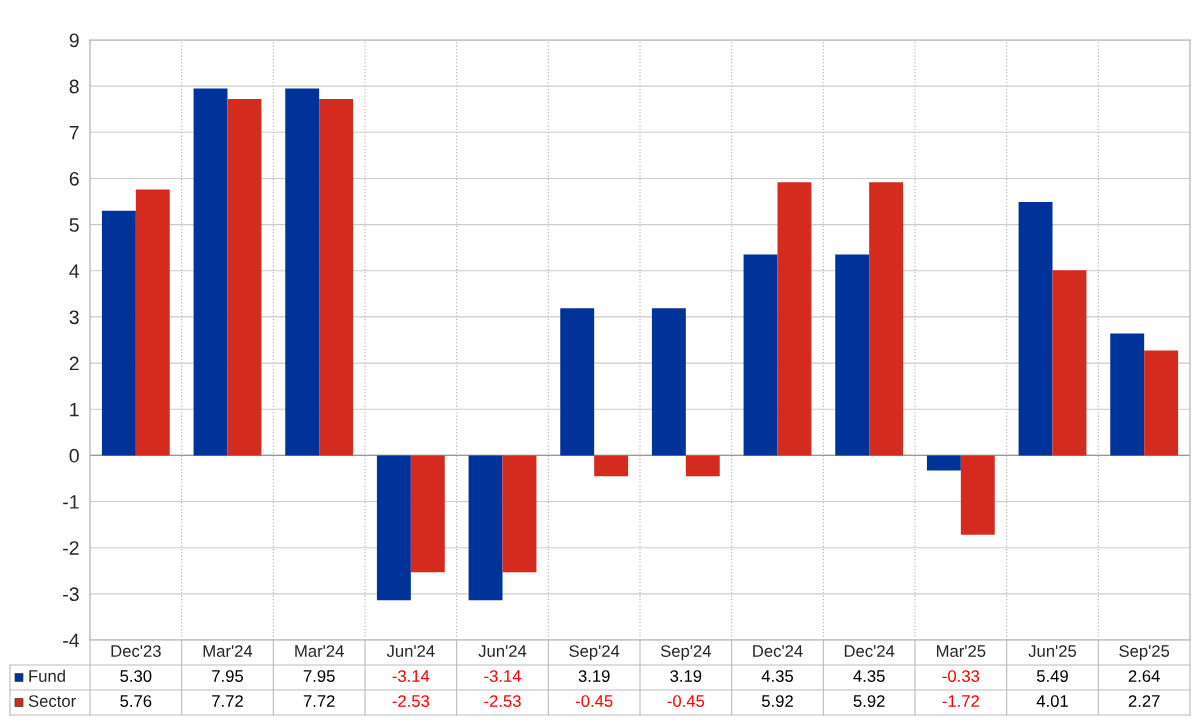 The height and width of the screenshot is (720, 1200). I want to click on data-label: 4.01, so click(1052, 701).